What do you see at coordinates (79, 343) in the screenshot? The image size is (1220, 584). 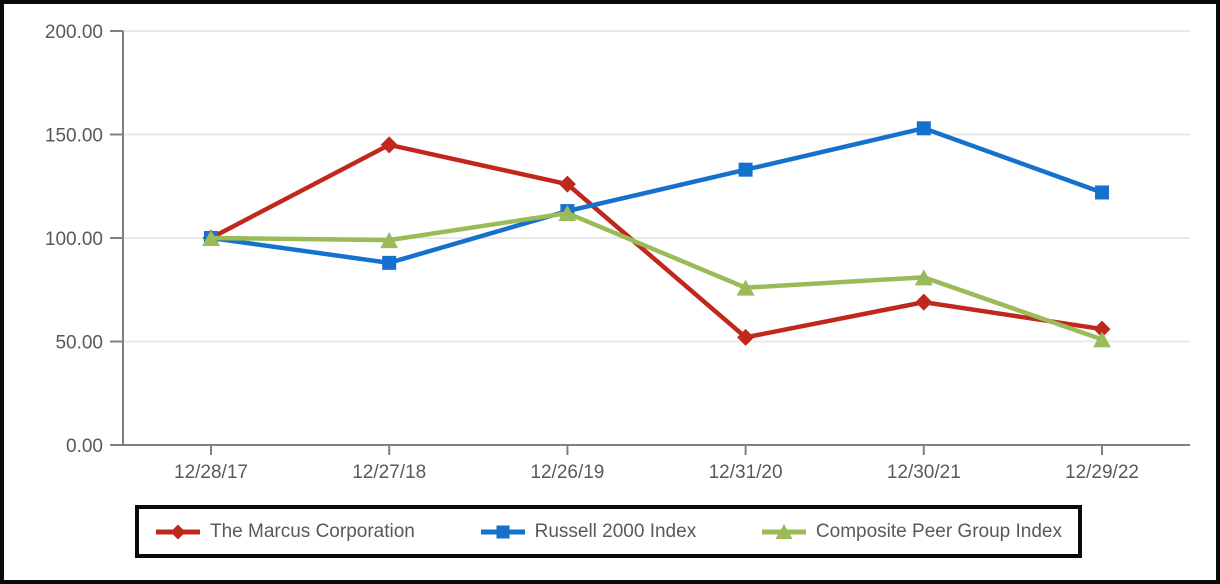 I see `y-tick-label: 50.00` at bounding box center [79, 343].